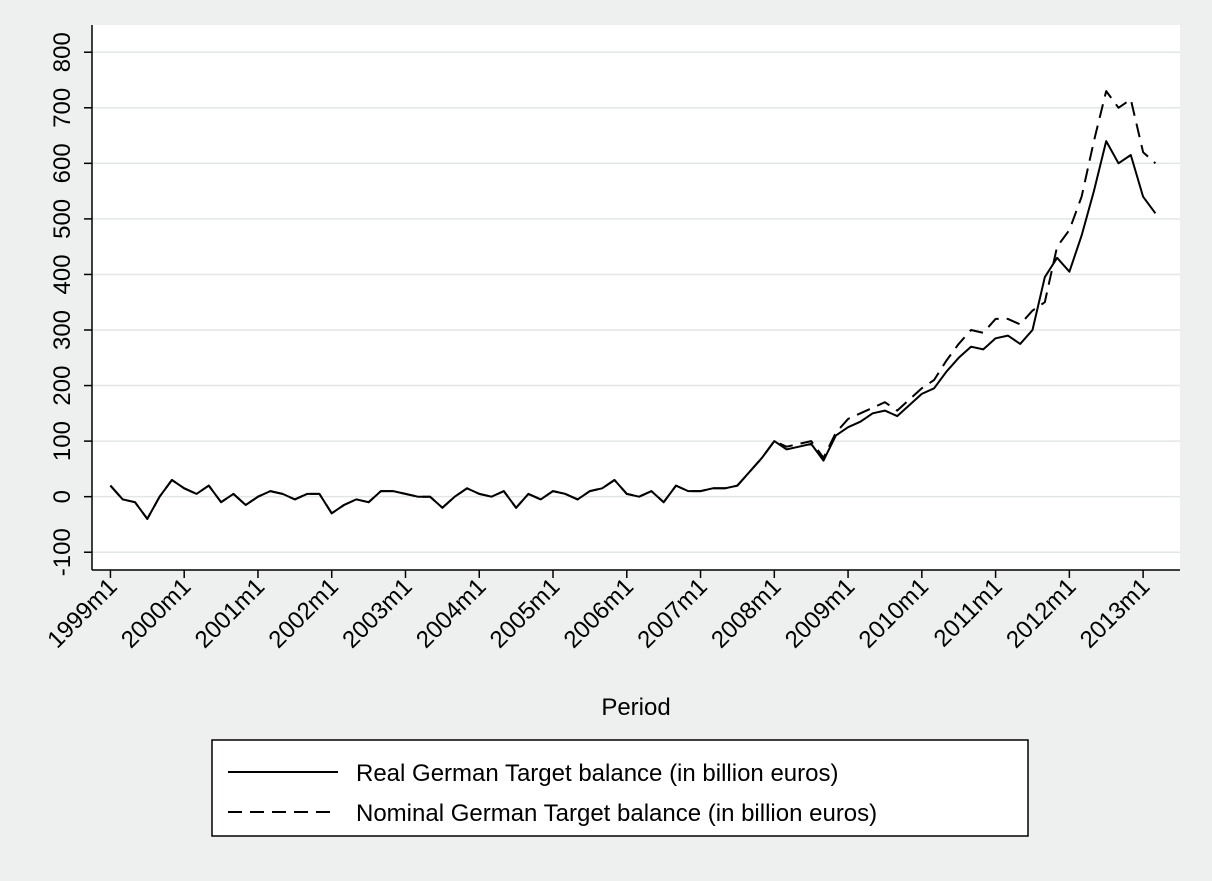  What do you see at coordinates (62, 386) in the screenshot?
I see `y-tick-label: 200` at bounding box center [62, 386].